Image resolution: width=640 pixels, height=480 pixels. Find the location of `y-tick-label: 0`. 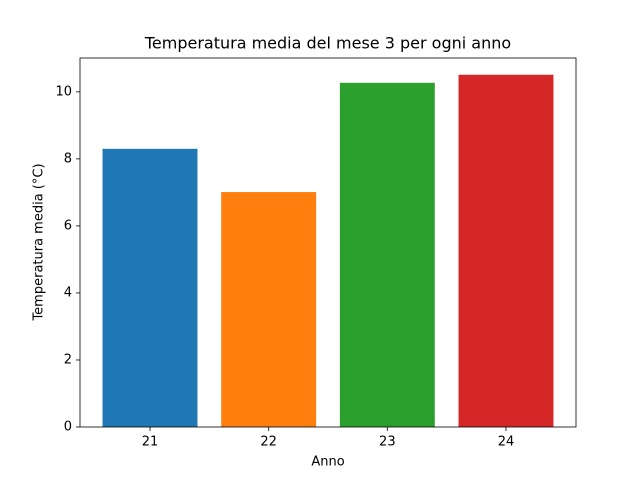

y-tick-label: 0 is located at coordinates (68, 427).